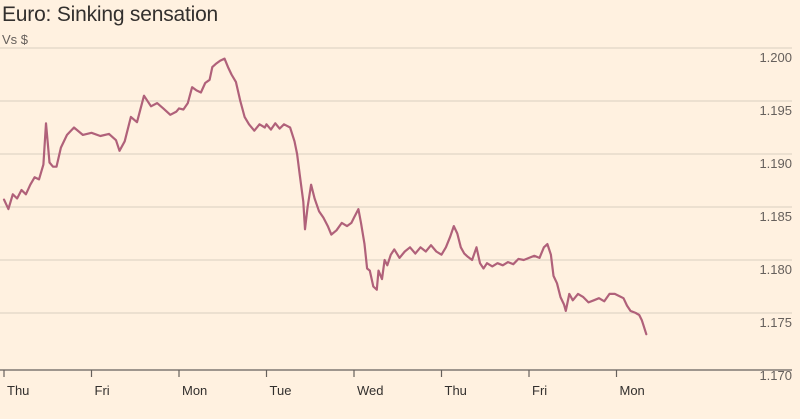 The width and height of the screenshot is (800, 419). I want to click on y-tick-label: 1.200, so click(775, 57).